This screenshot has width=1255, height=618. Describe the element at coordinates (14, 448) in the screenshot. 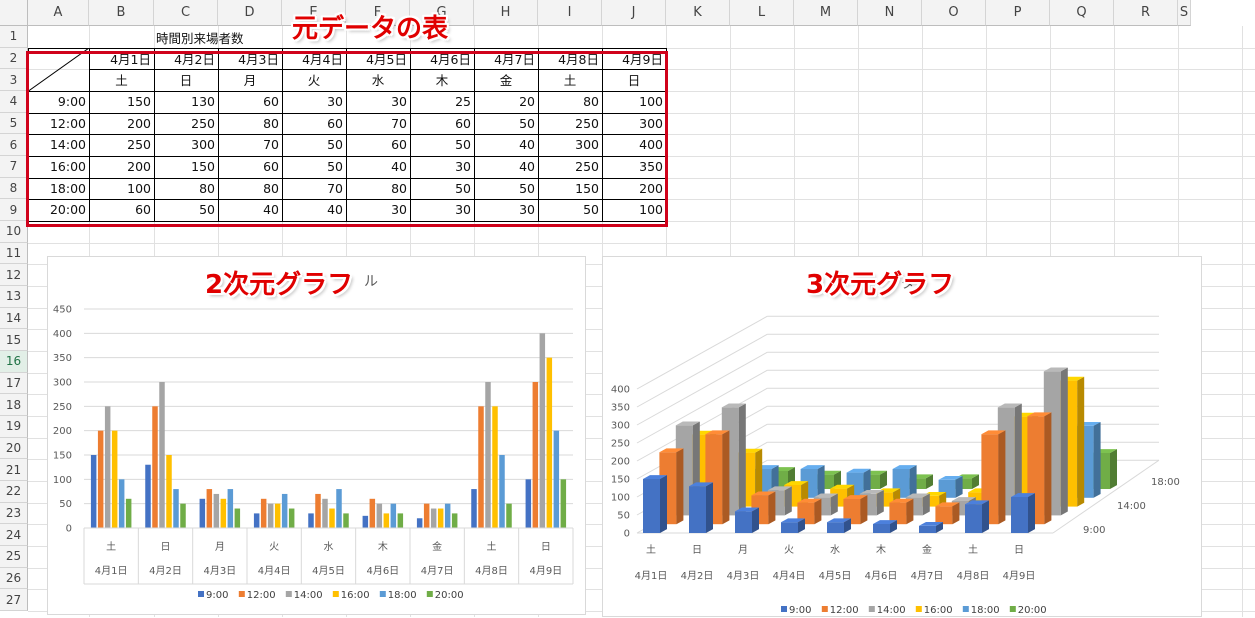

I see `row-header-20: 20` at that location.